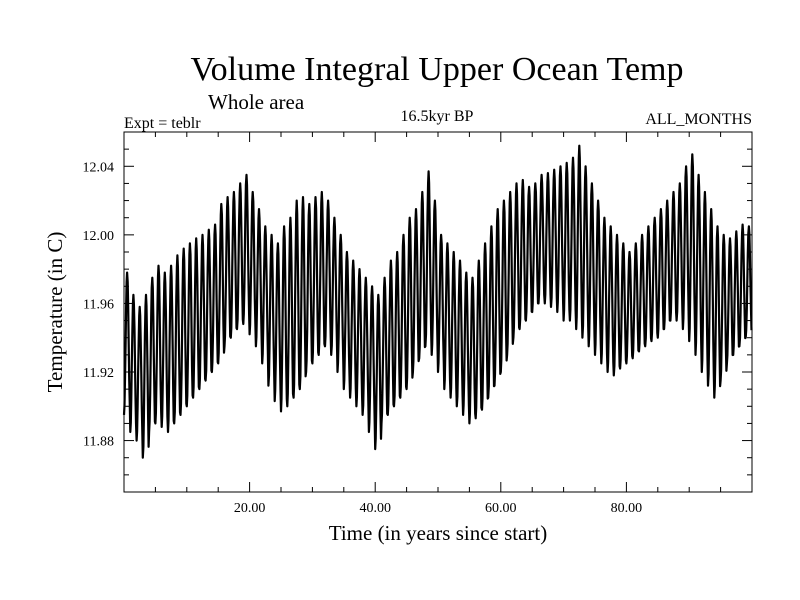  What do you see at coordinates (698, 119) in the screenshot?
I see `months-label: ALL_MONTHS` at bounding box center [698, 119].